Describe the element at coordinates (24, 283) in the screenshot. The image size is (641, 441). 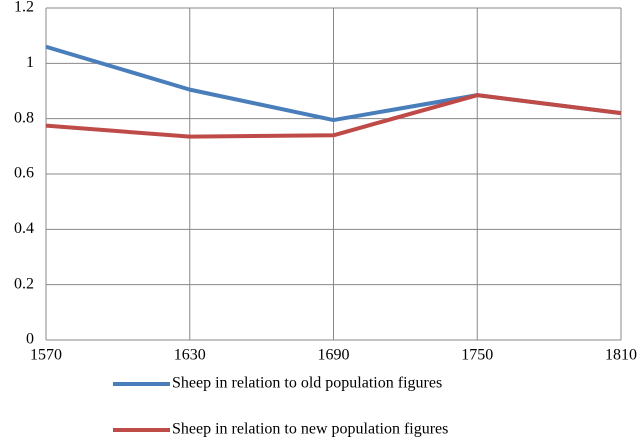
I see `y-tick-label: 0.2` at that location.